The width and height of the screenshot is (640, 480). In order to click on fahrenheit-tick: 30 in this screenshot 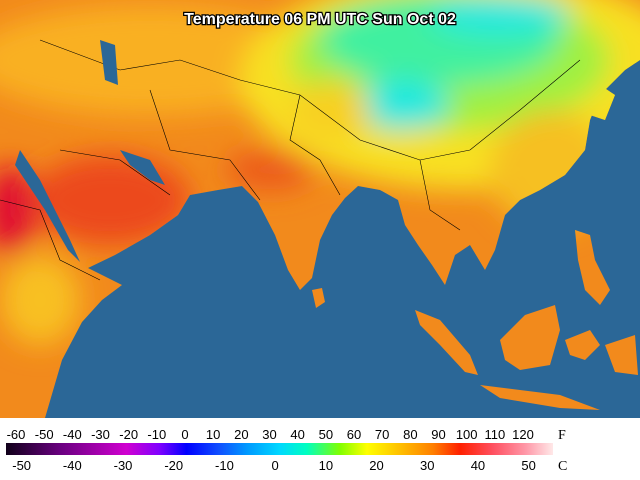, I will do `click(269, 434)`.